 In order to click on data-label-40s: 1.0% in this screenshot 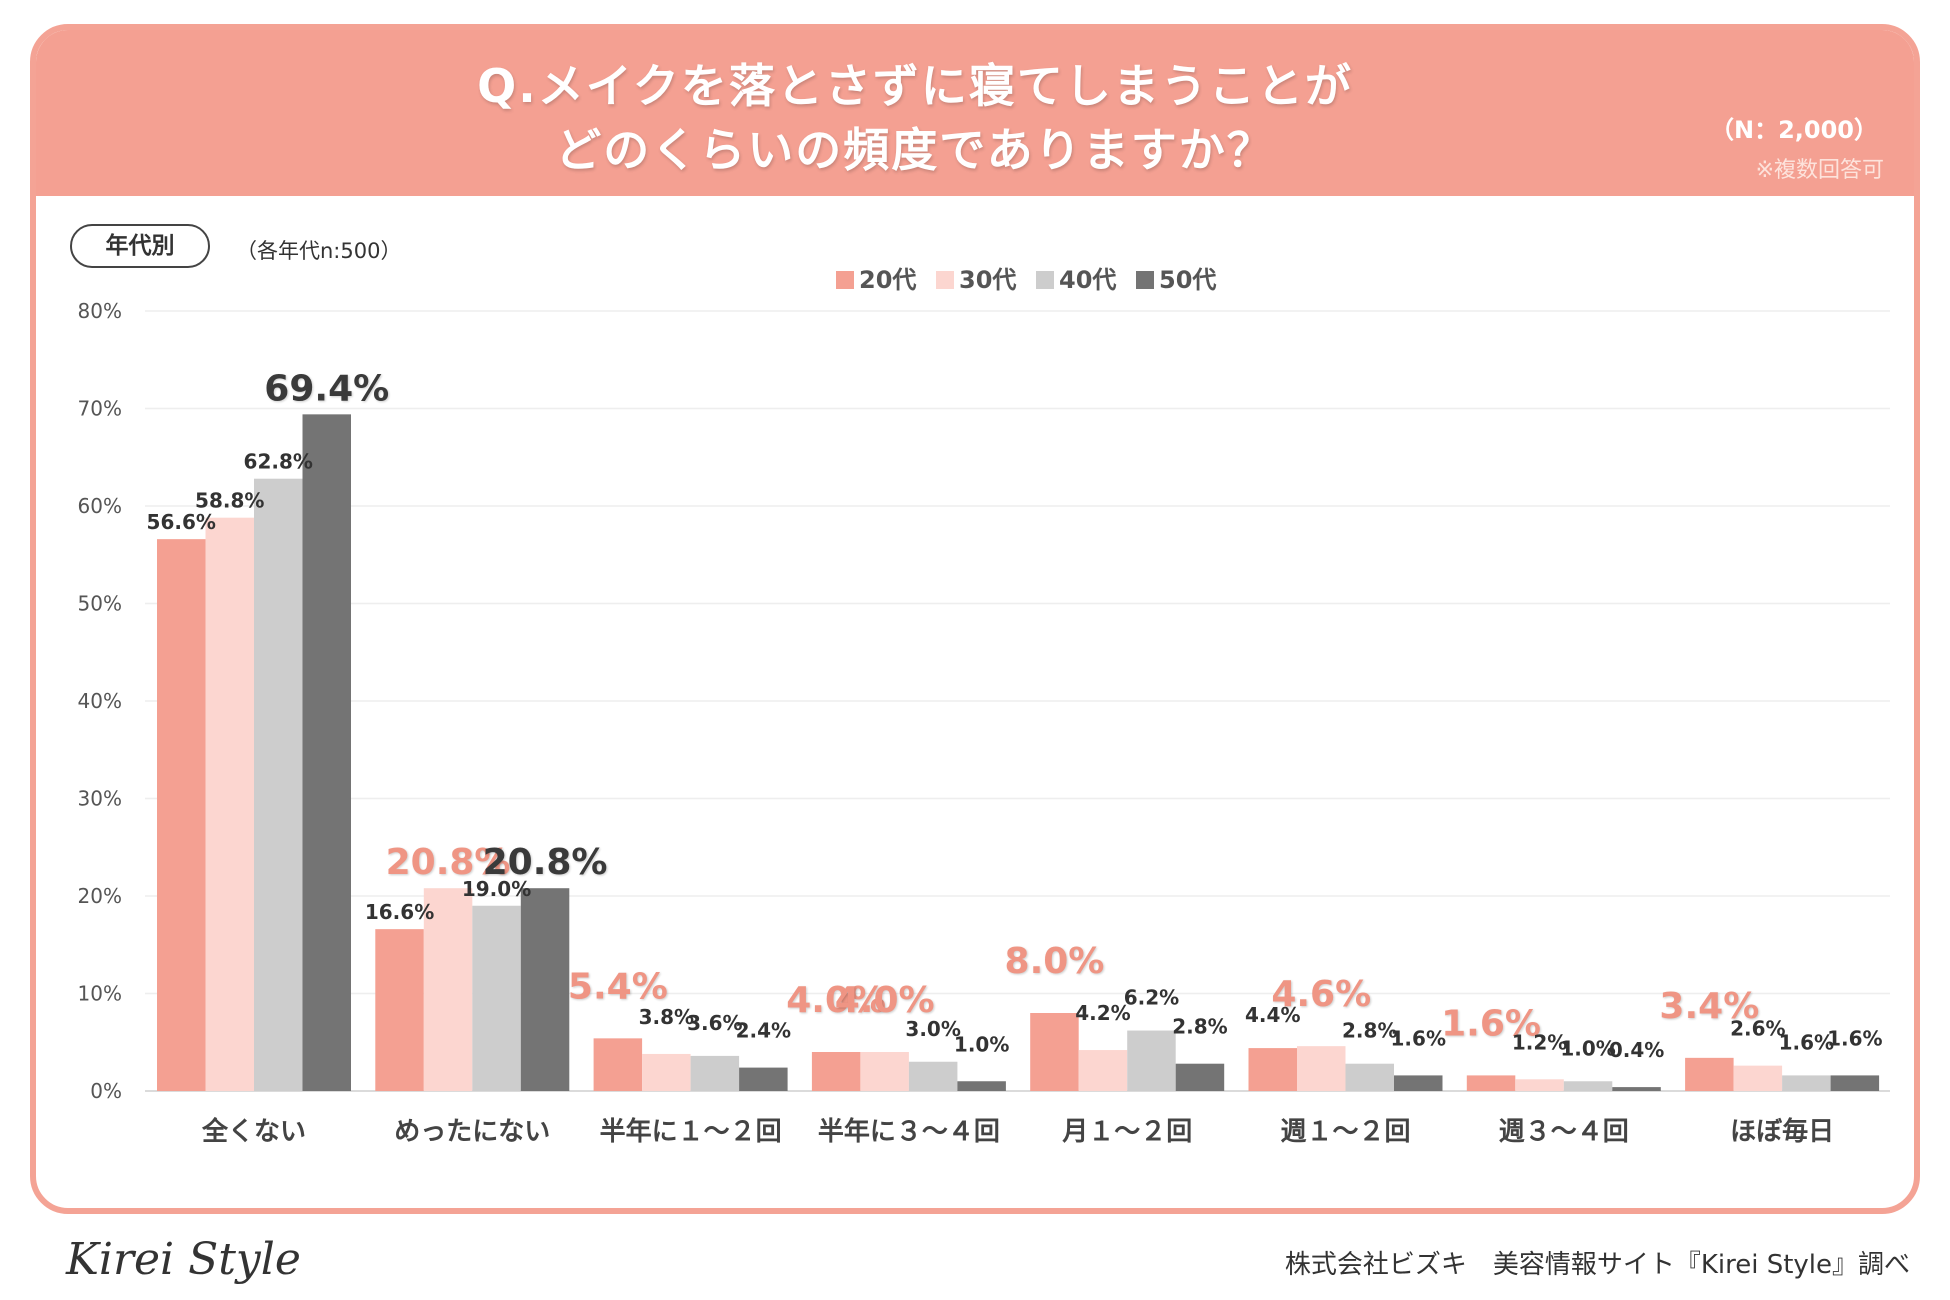, I will do `click(1587, 1048)`.